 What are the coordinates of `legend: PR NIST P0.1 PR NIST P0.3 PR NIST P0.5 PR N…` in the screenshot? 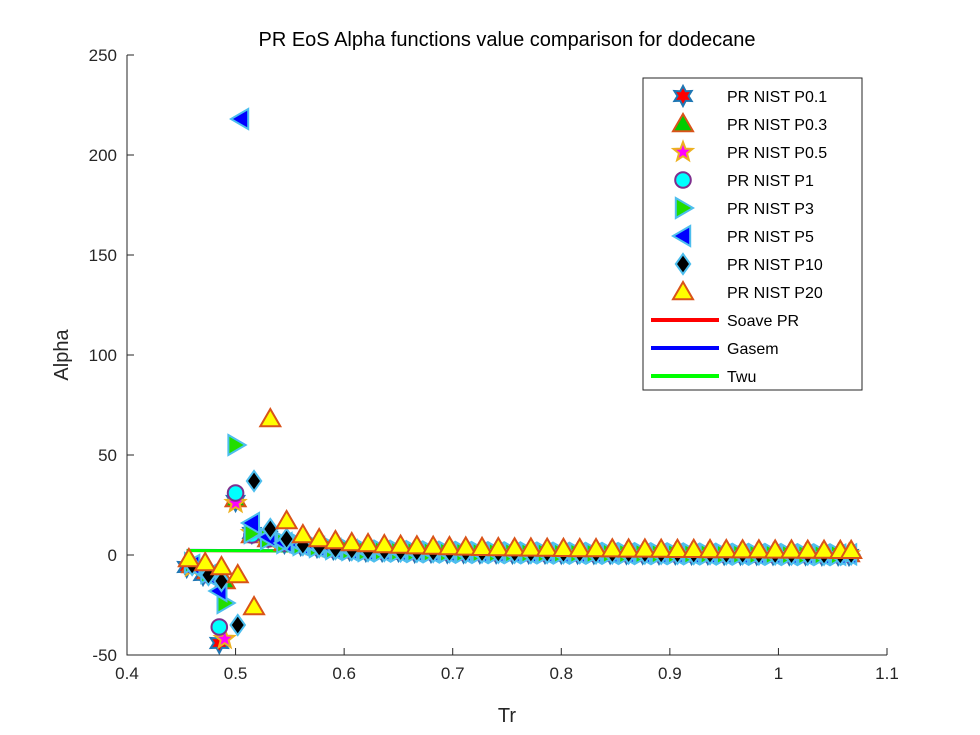 It's located at (752, 234).